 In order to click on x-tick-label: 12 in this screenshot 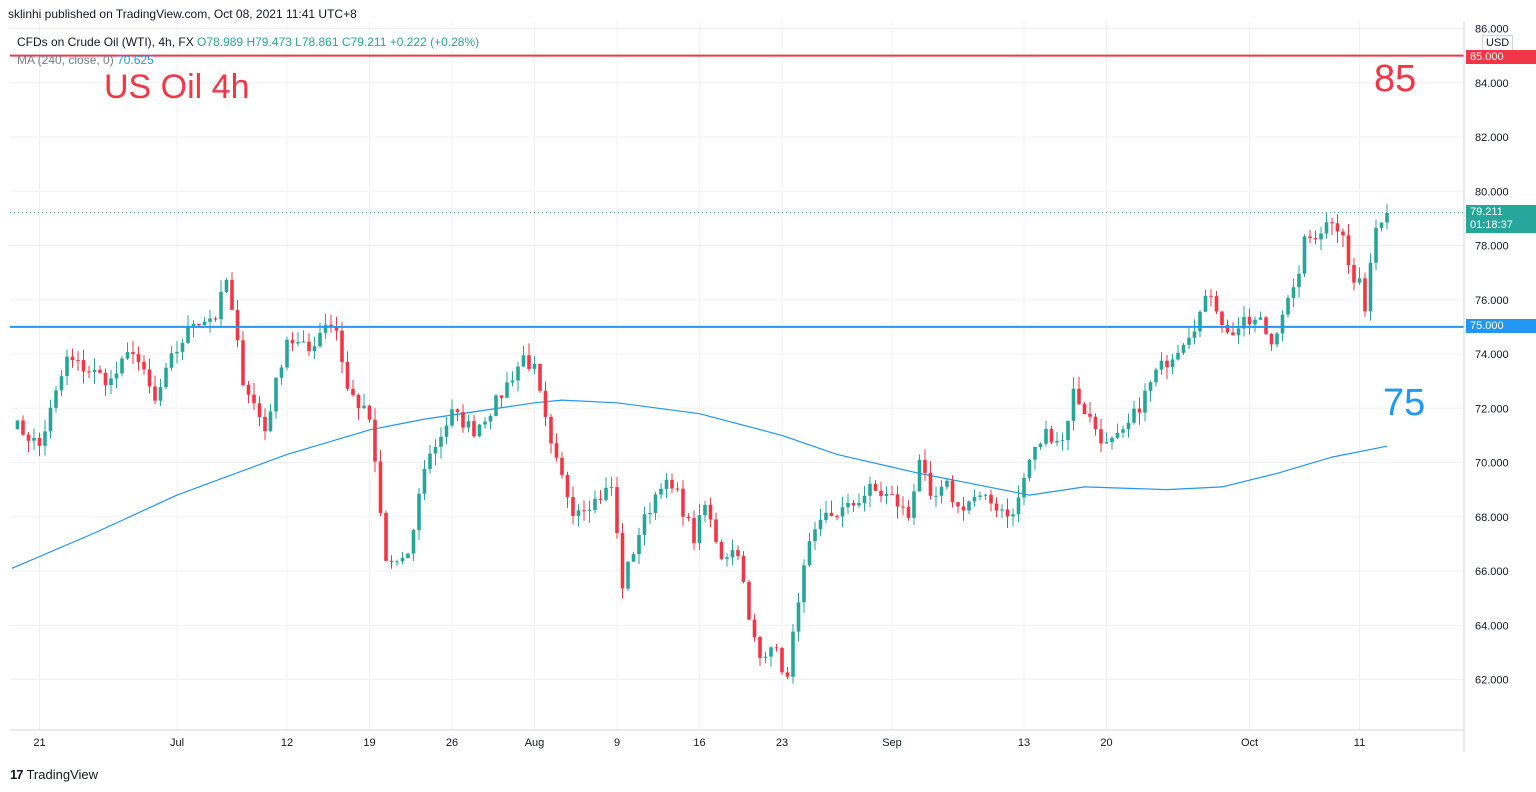, I will do `click(287, 743)`.